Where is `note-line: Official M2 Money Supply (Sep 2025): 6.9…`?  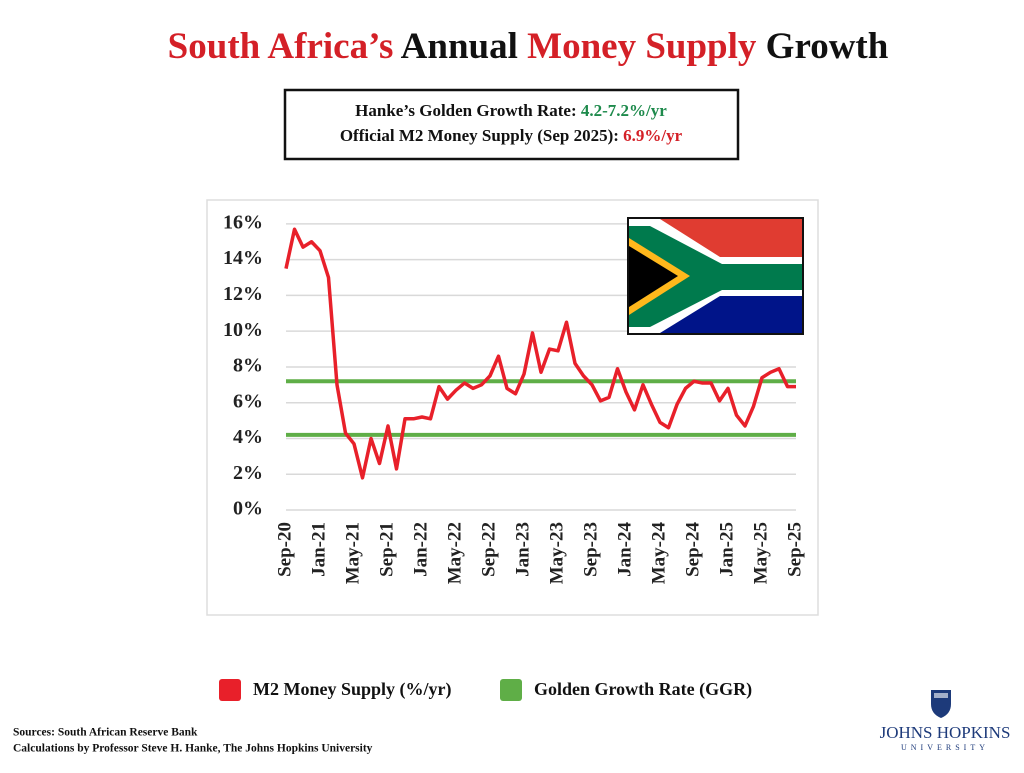
note-line: Official M2 Money Supply (Sep 2025): 6.9… is located at coordinates (511, 135).